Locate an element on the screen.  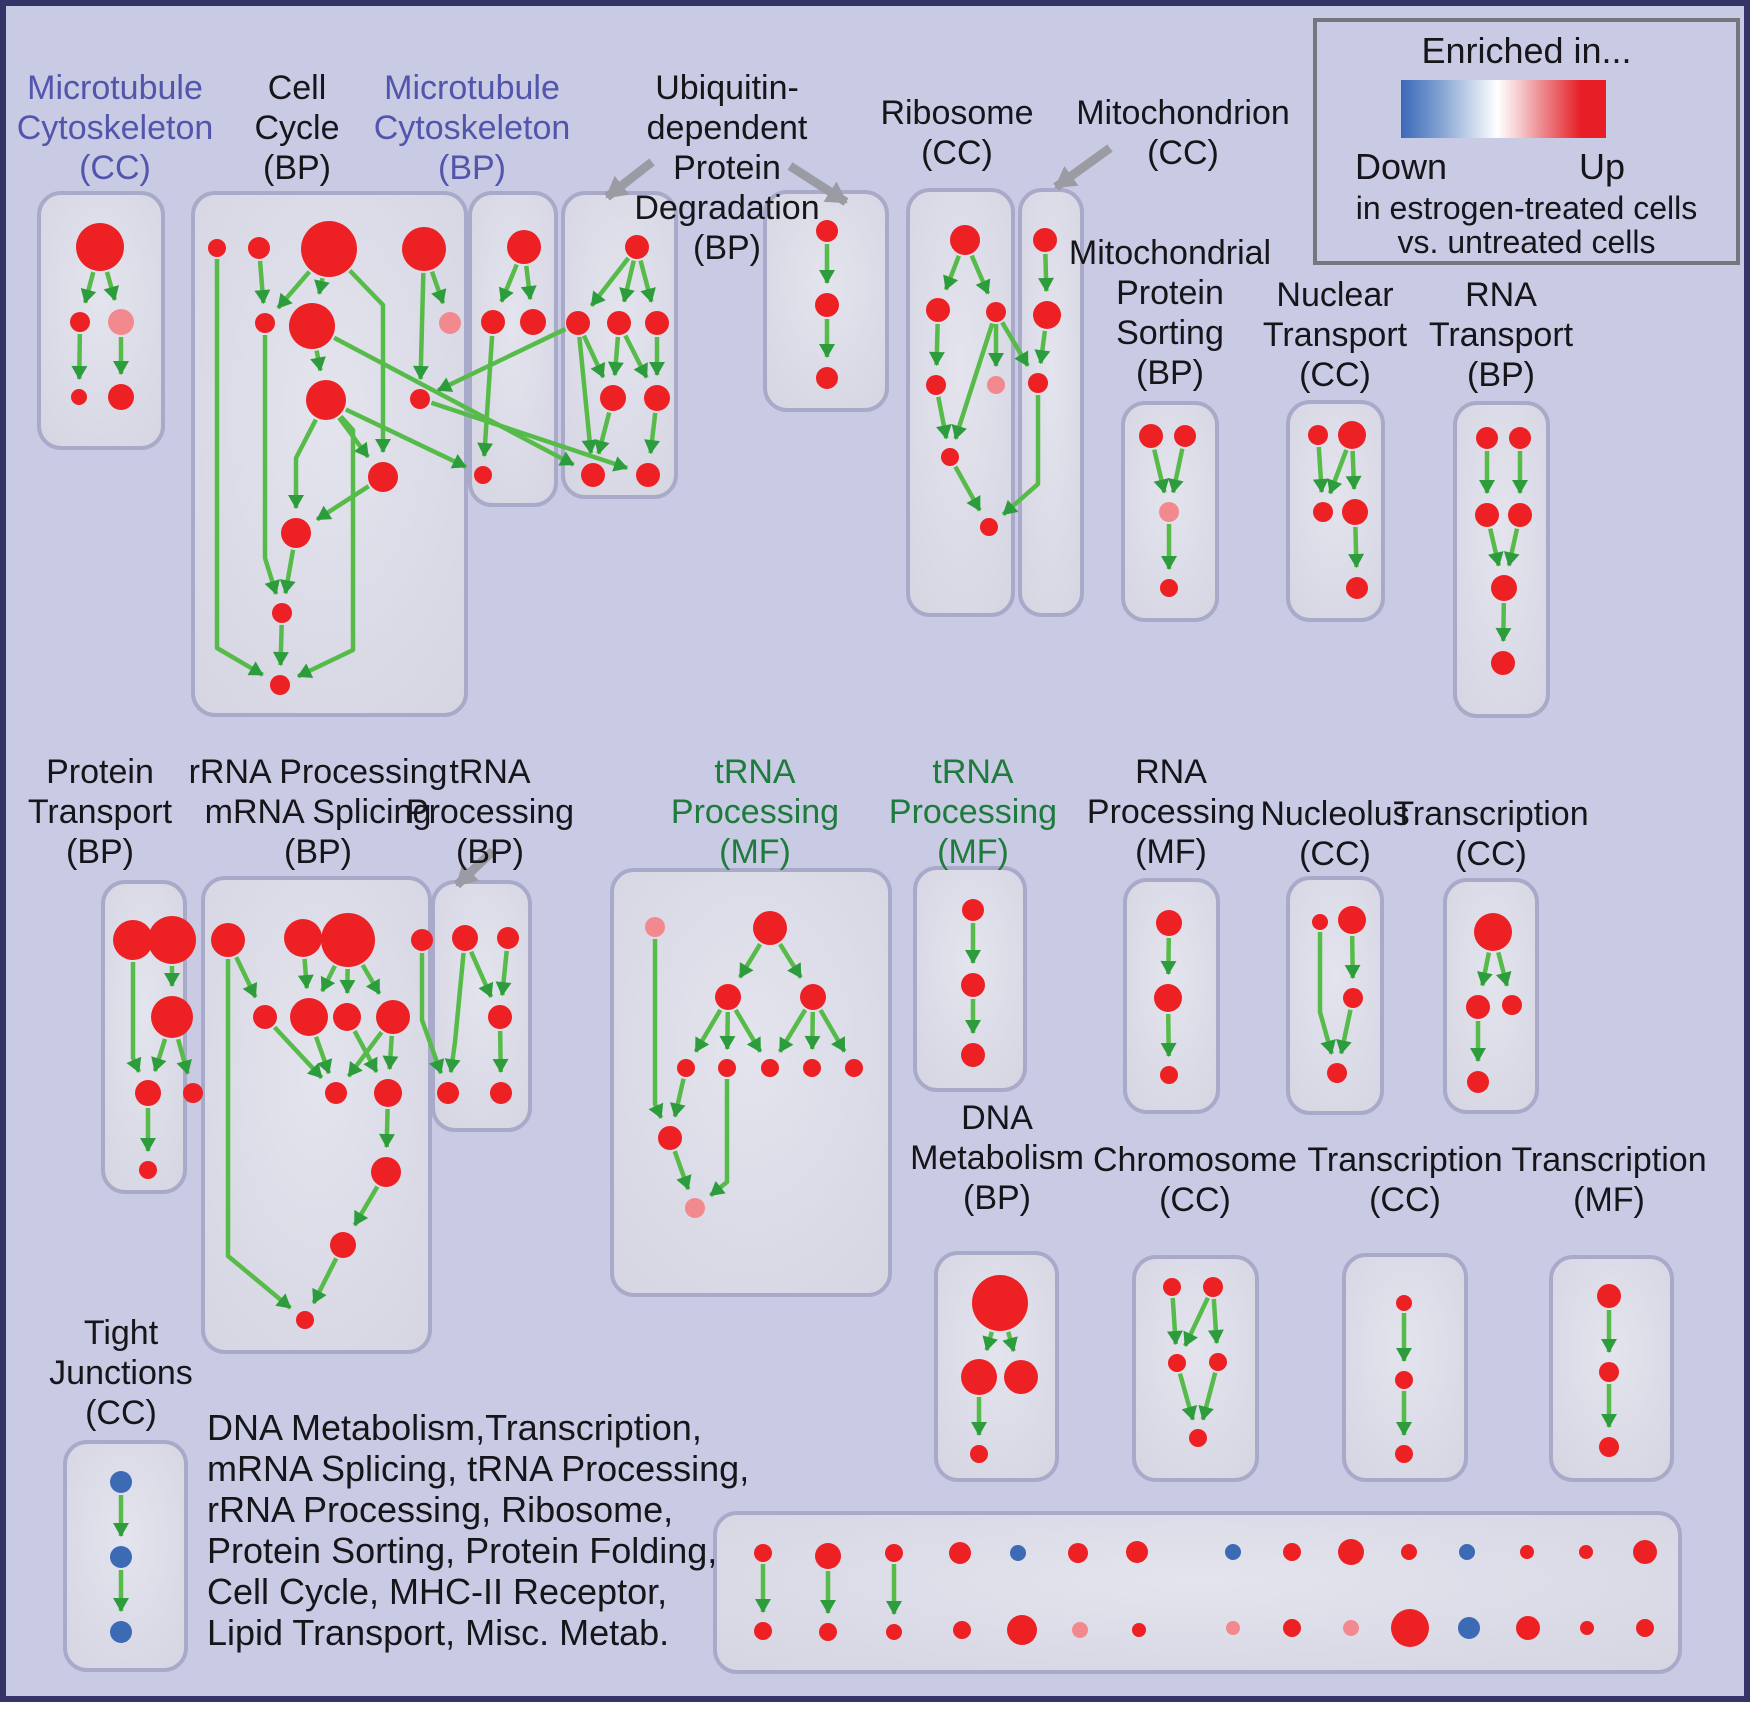
cluster-box-chromosome-cc is located at coordinates (1195, 1368).